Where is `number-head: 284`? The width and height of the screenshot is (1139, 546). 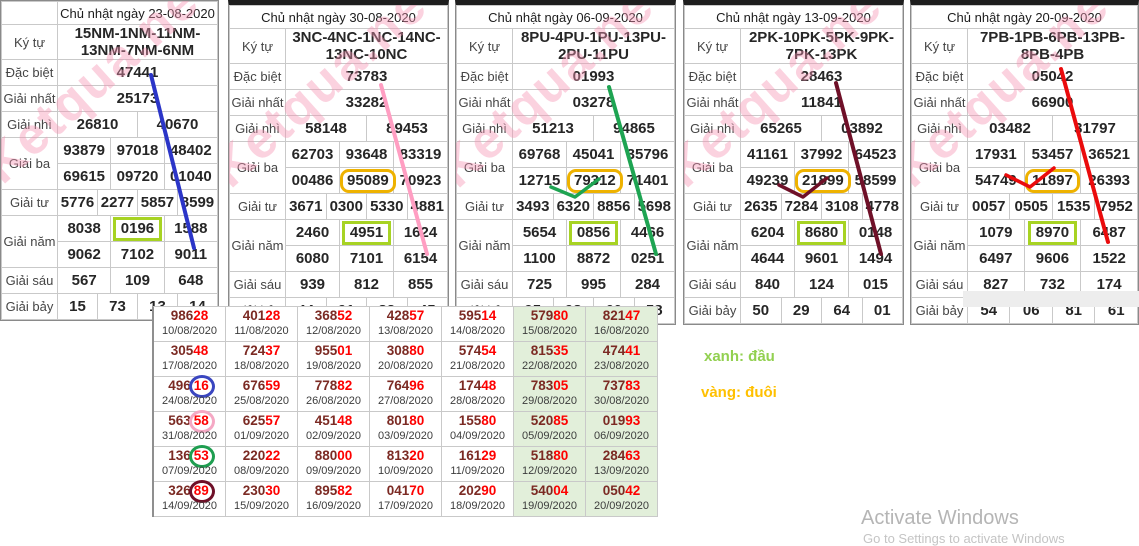 number-head: 284 is located at coordinates (614, 455).